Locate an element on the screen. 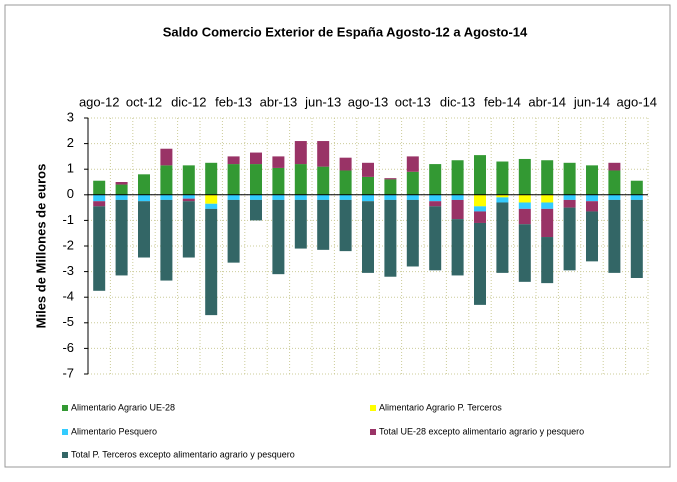 The width and height of the screenshot is (677, 482). y-axis-label: Miles de Millones de euros is located at coordinates (40, 246).